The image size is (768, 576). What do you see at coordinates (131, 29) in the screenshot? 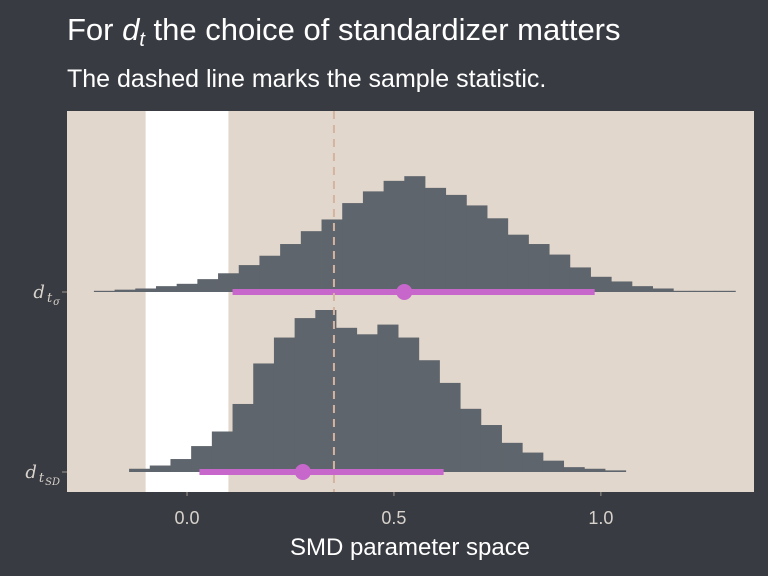
I see `title-math-d: d` at bounding box center [131, 29].